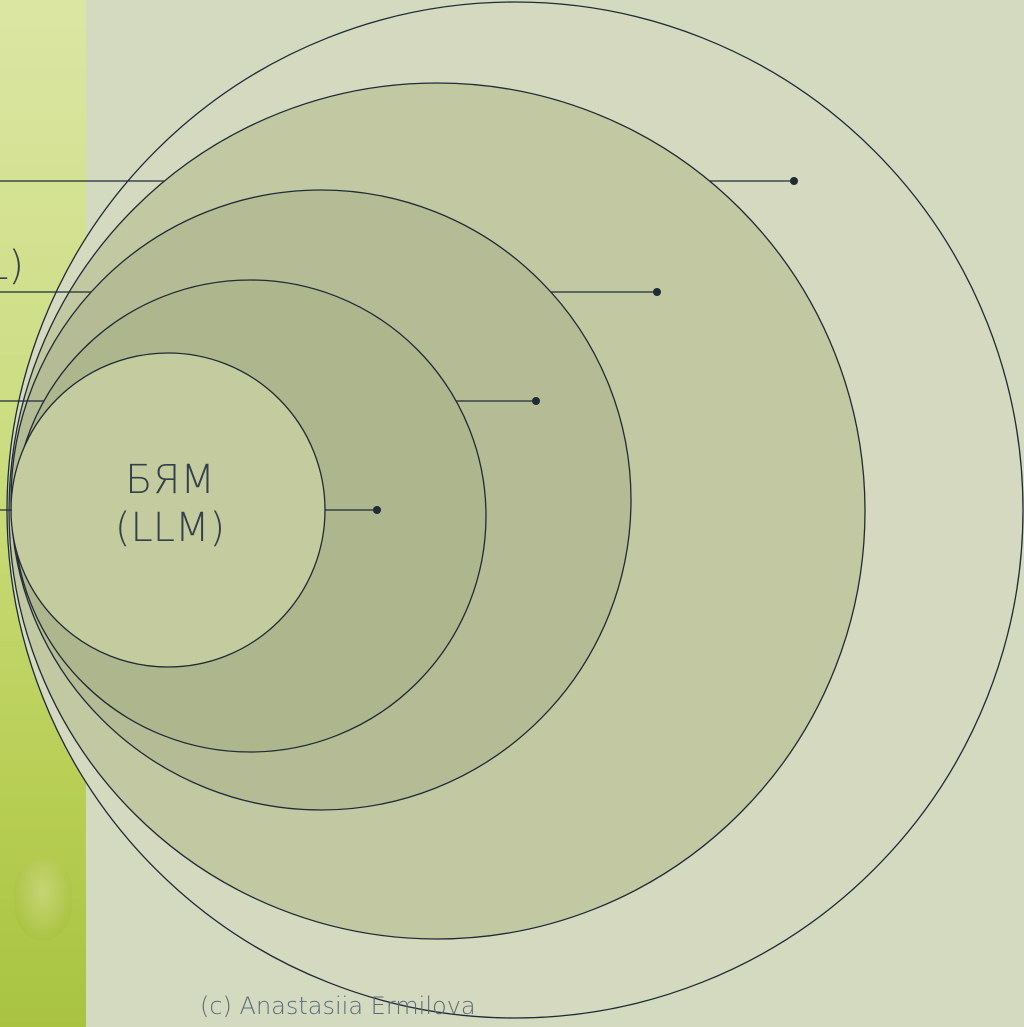 The height and width of the screenshot is (1027, 1024). Describe the element at coordinates (170, 504) in the screenshot. I see `inner-circle-label: БЯМ (LLM)` at that location.